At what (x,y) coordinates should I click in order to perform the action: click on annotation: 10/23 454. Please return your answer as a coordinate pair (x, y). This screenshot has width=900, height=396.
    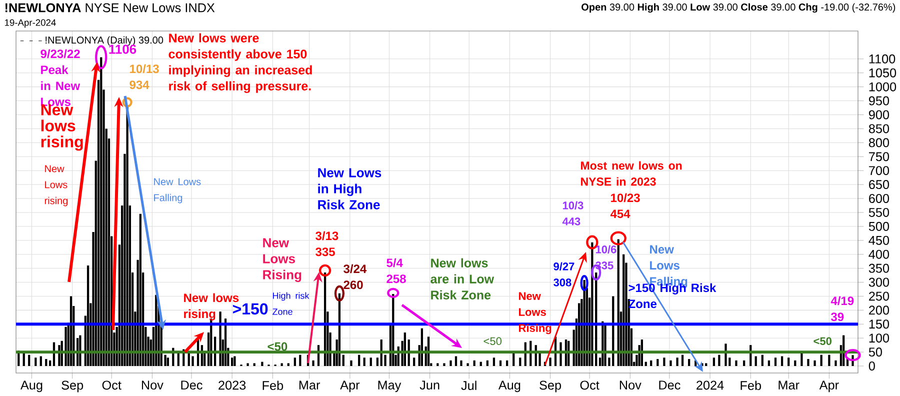
    Looking at the image, I should click on (625, 205).